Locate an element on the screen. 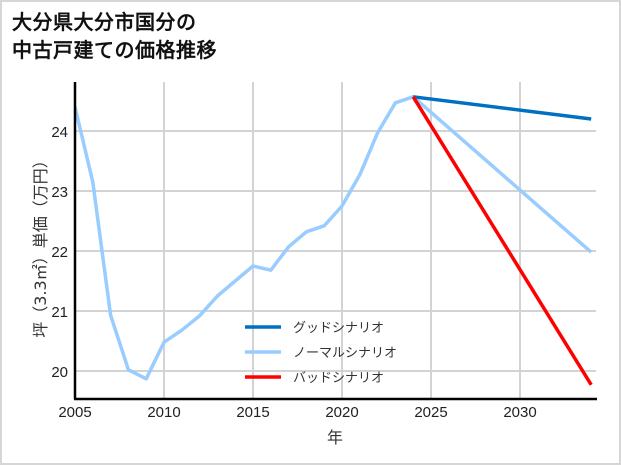  legend-label: グッドシナリオ is located at coordinates (338, 328).